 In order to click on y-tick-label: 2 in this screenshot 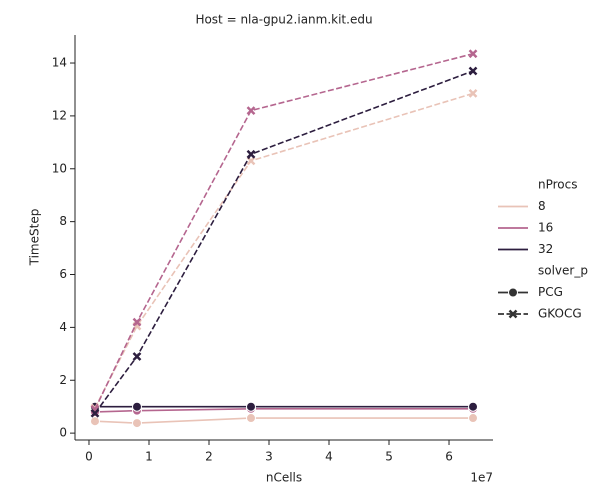, I will do `click(63, 380)`.